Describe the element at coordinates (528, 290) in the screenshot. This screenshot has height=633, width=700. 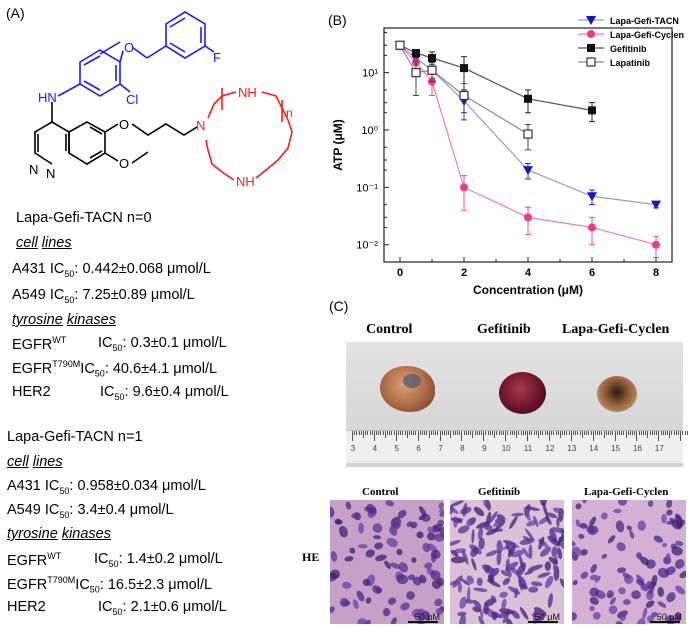
I see `x-axis-label: Concentration (μM)` at that location.